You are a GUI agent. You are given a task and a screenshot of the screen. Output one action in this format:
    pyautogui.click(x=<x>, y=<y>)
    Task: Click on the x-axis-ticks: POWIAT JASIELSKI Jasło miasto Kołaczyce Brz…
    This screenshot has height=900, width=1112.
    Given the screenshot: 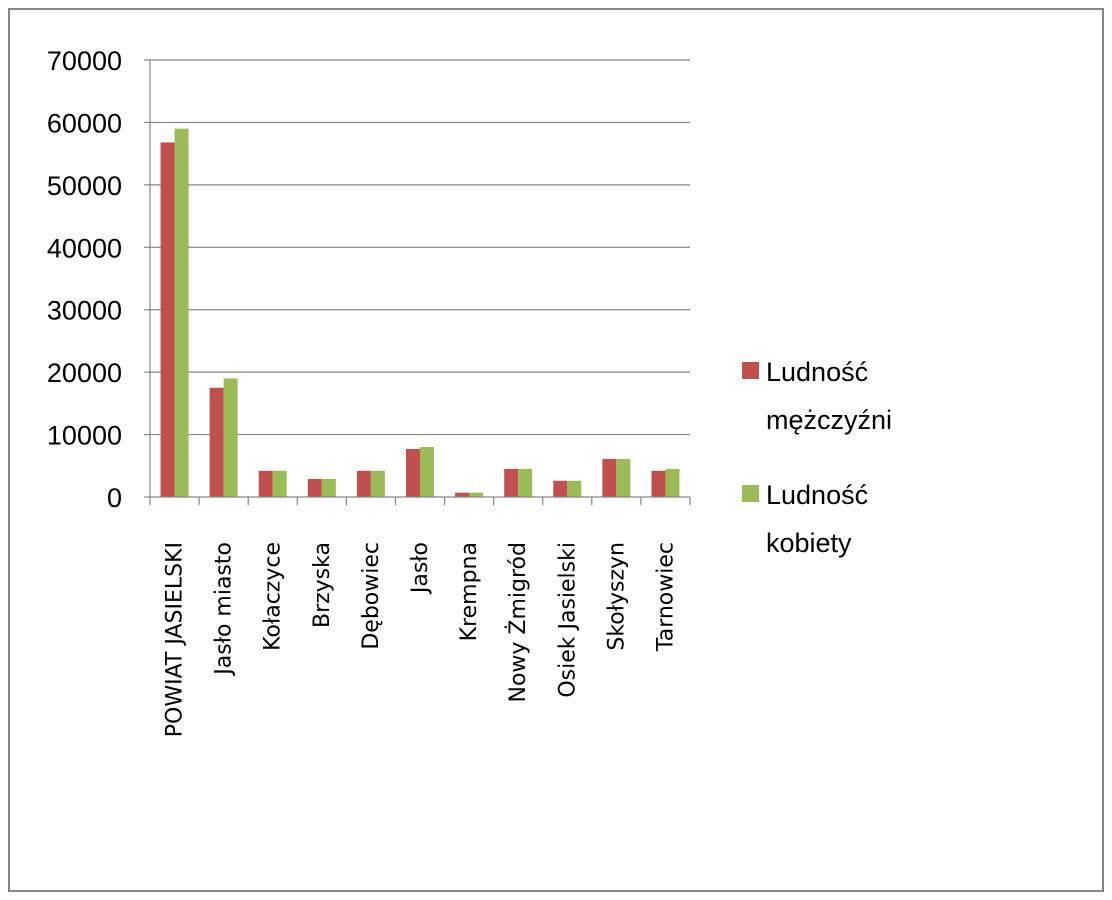 What is the action you would take?
    pyautogui.click(x=421, y=639)
    